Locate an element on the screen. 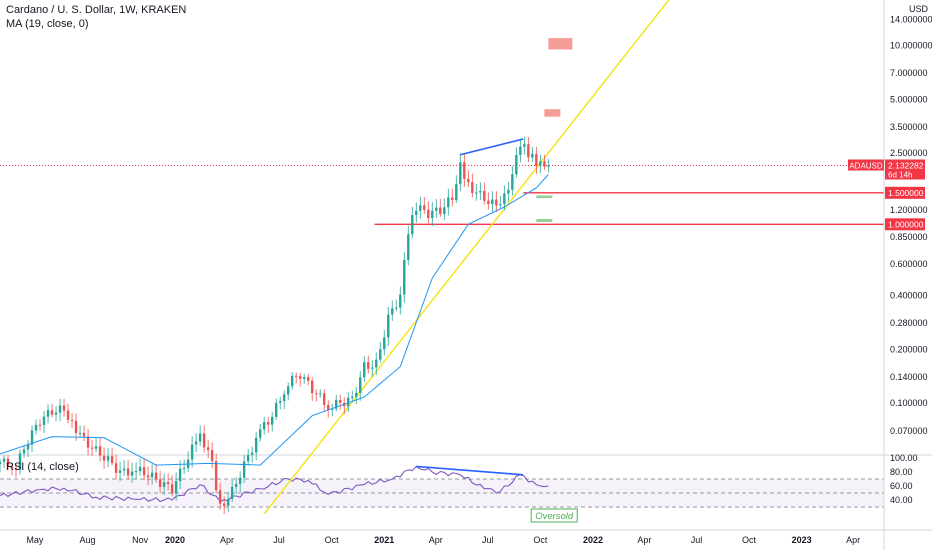 The image size is (932, 550). symbol-legend: Cardano / U. S. Dollar, 1W, KRAKEN is located at coordinates (96, 10).